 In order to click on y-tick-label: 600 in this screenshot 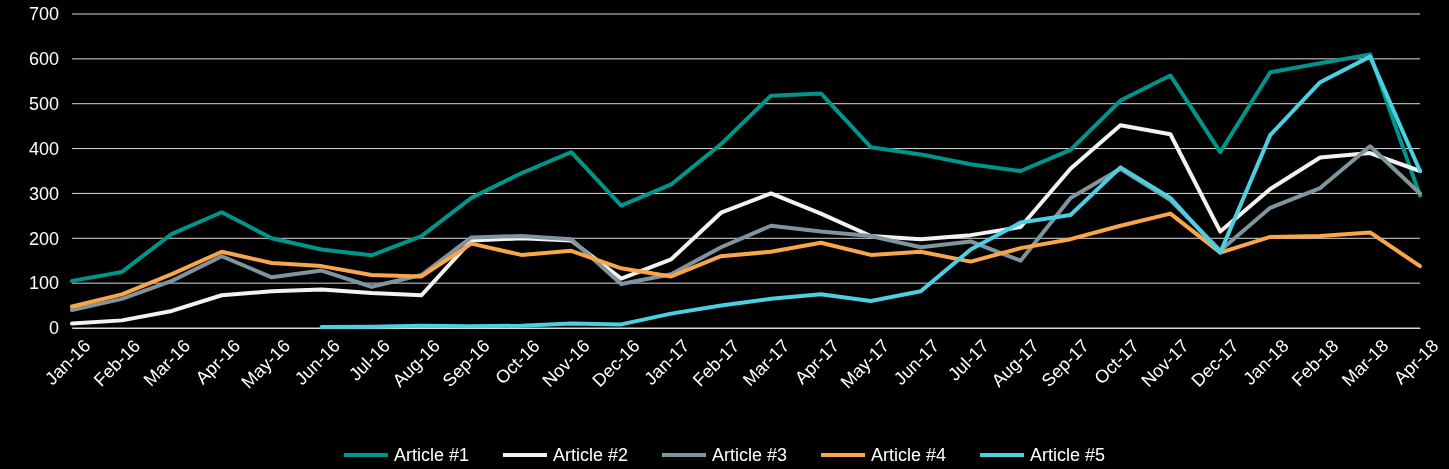, I will do `click(43, 59)`.